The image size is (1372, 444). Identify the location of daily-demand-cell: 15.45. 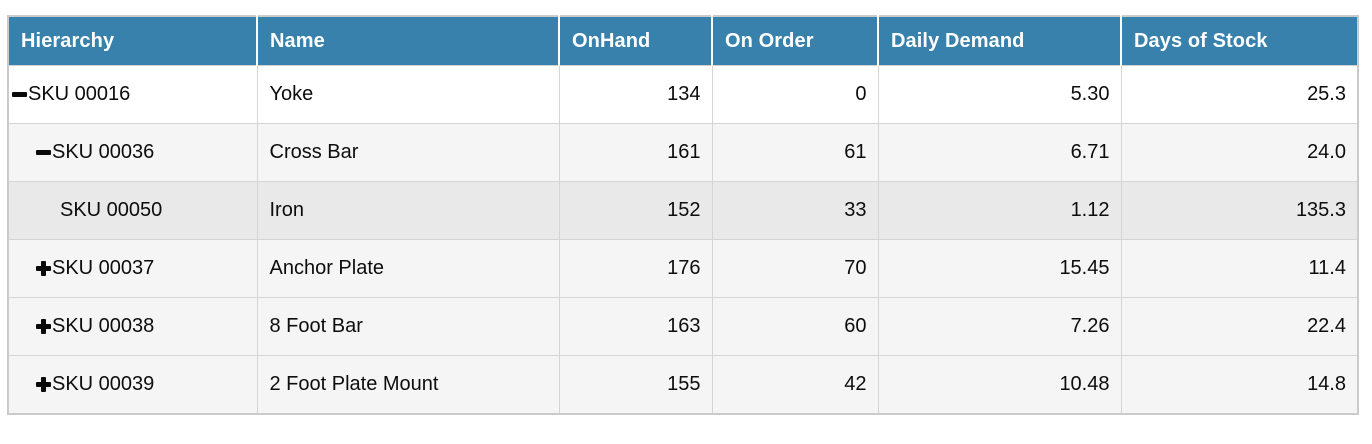
(999, 268).